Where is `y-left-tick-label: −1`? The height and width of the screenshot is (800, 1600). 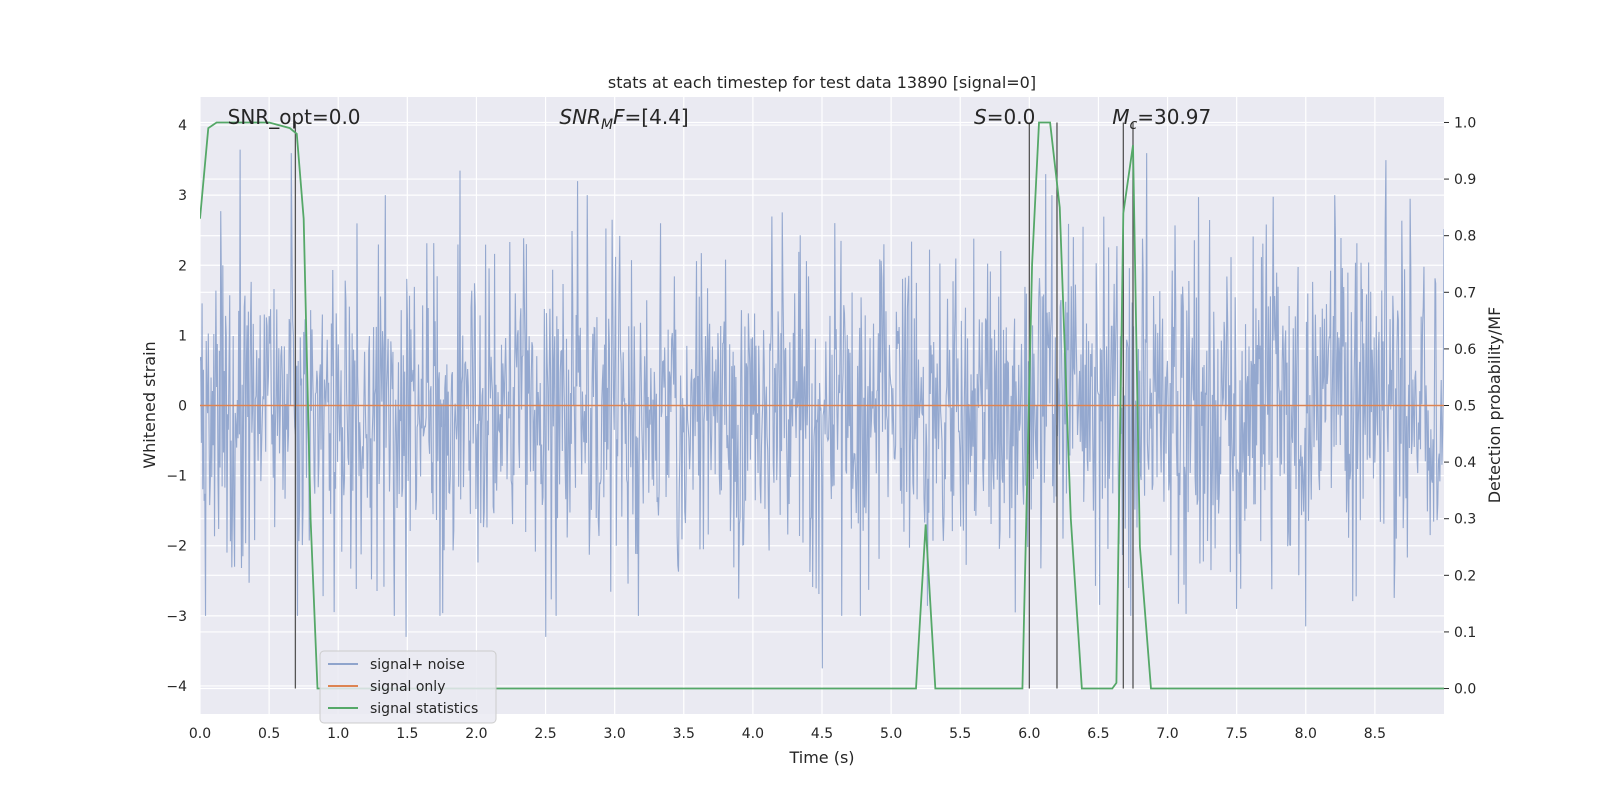
y-left-tick-label: −1 is located at coordinates (176, 477).